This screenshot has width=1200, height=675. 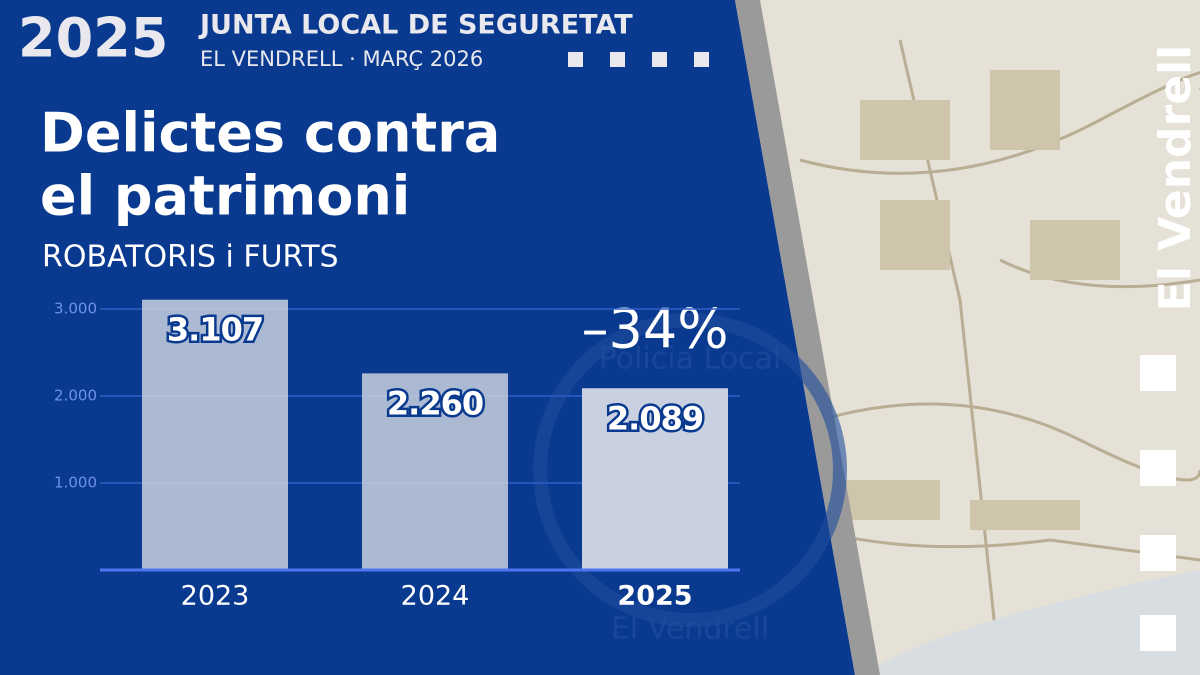 What do you see at coordinates (215, 596) in the screenshot?
I see `x-tick-label: 2023` at bounding box center [215, 596].